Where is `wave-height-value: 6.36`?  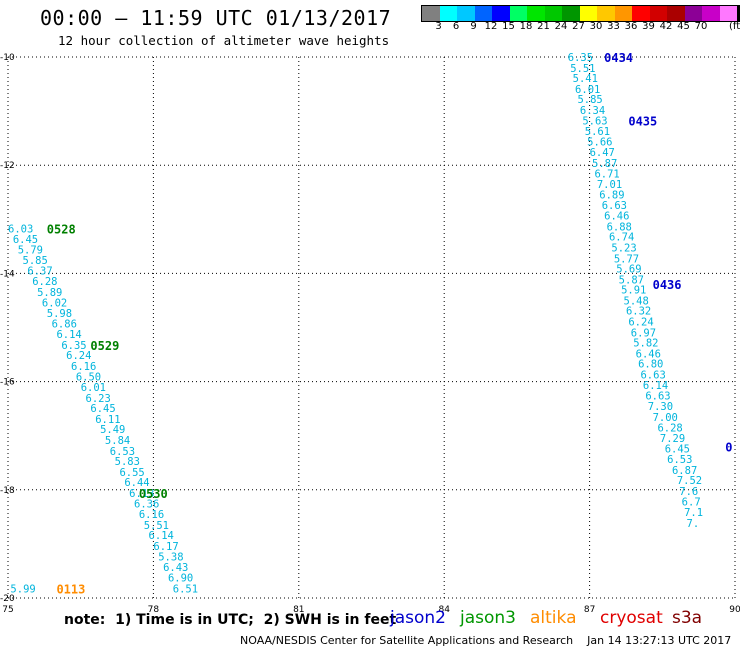 wave-height-value: 6.36 is located at coordinates (146, 504).